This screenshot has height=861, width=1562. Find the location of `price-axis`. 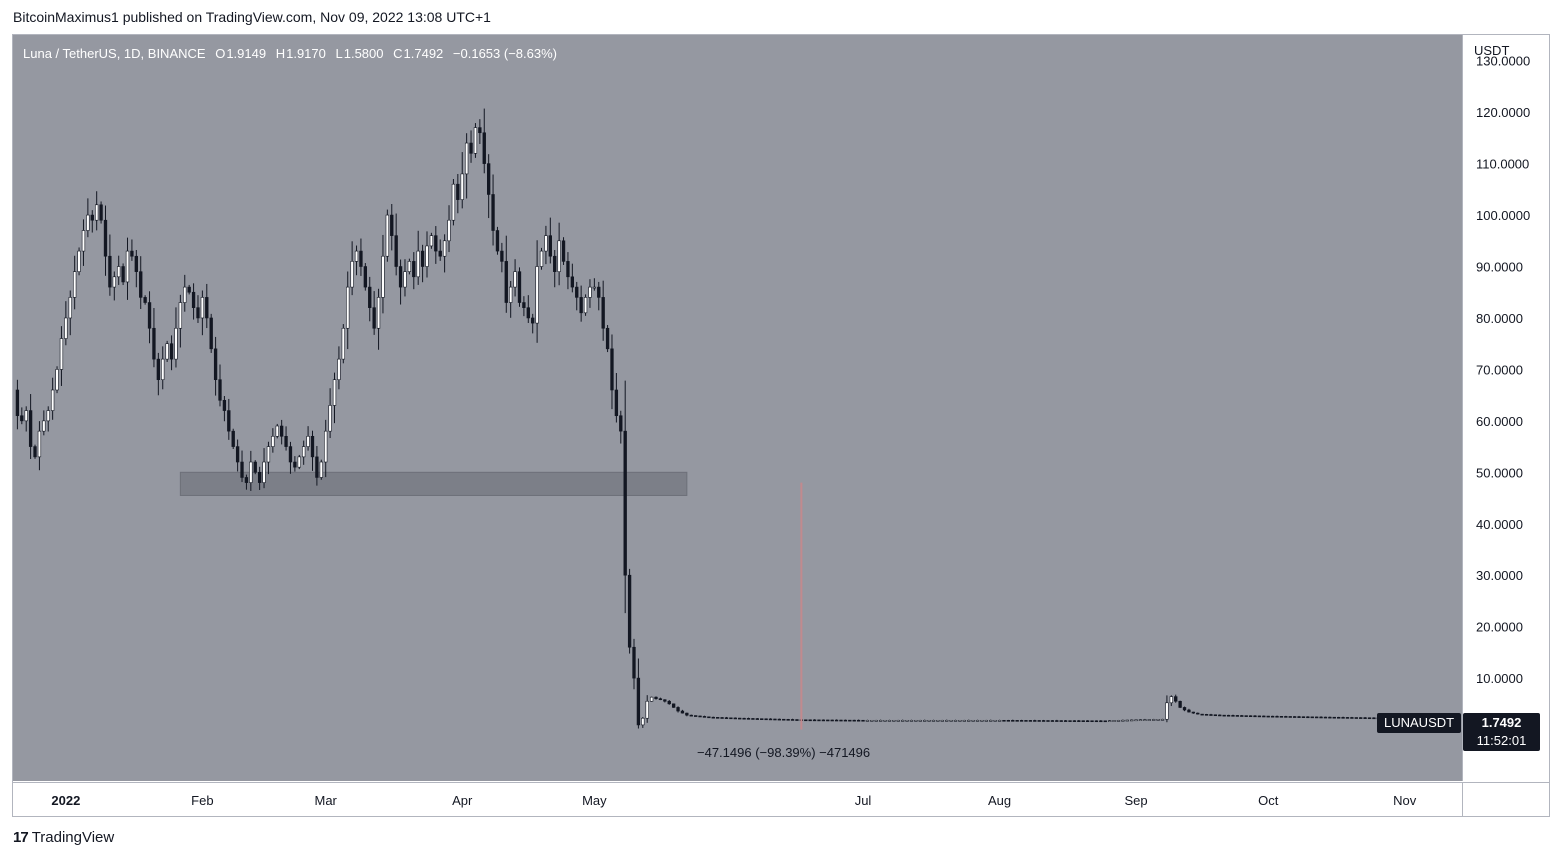

price-axis is located at coordinates (1505, 408).